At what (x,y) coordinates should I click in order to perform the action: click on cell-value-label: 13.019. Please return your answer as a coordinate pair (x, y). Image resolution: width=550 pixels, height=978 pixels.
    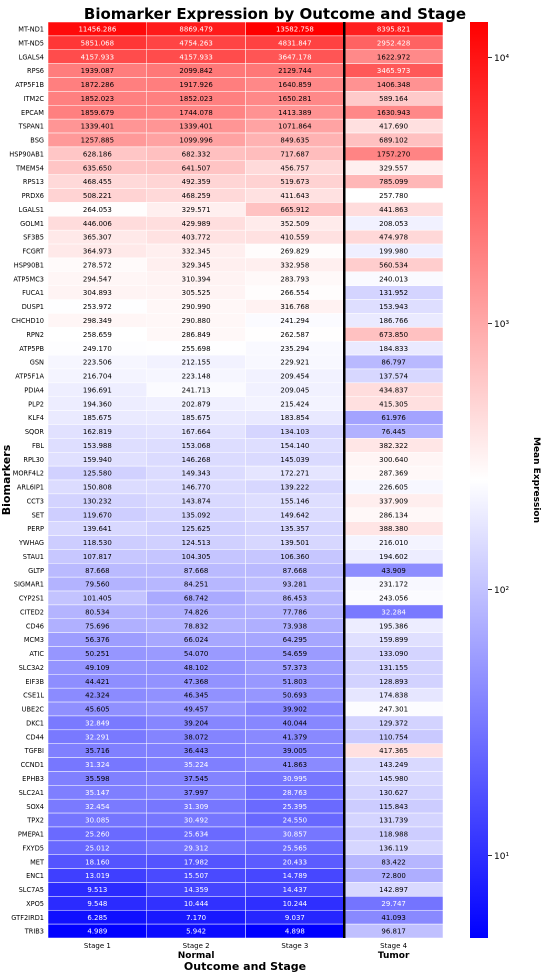
    Looking at the image, I should click on (97, 876).